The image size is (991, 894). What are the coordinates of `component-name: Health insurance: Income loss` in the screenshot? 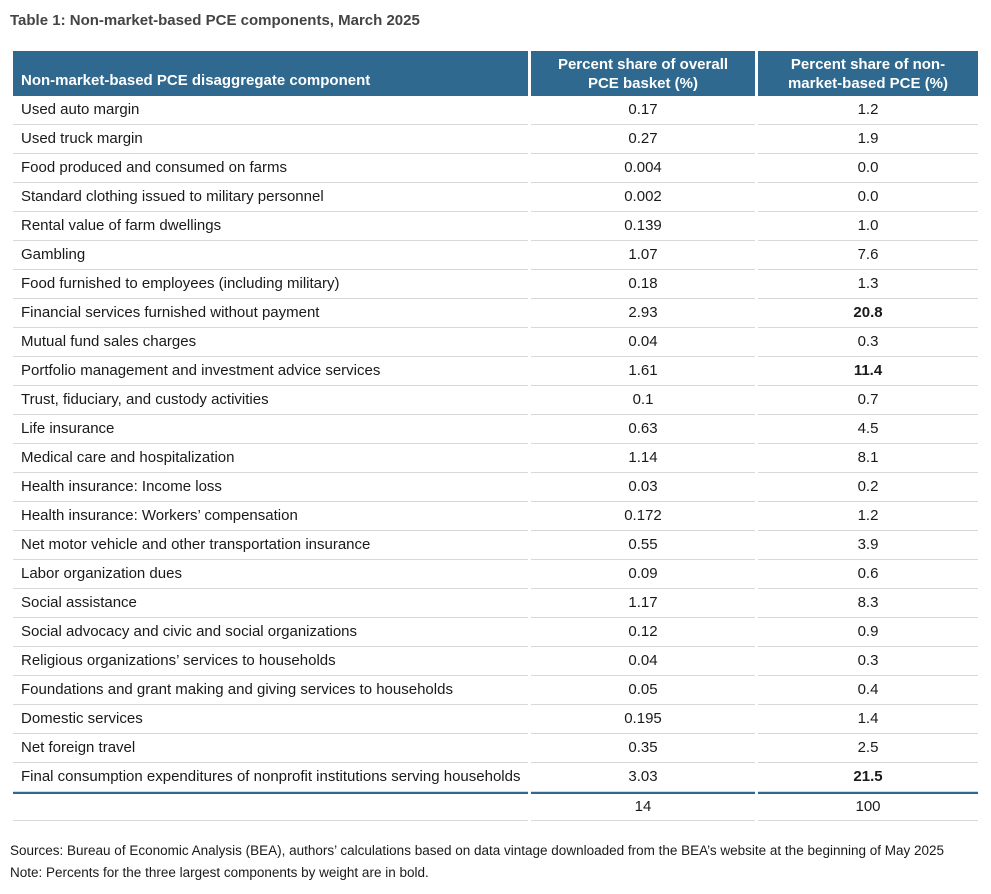 It's located at (270, 487).